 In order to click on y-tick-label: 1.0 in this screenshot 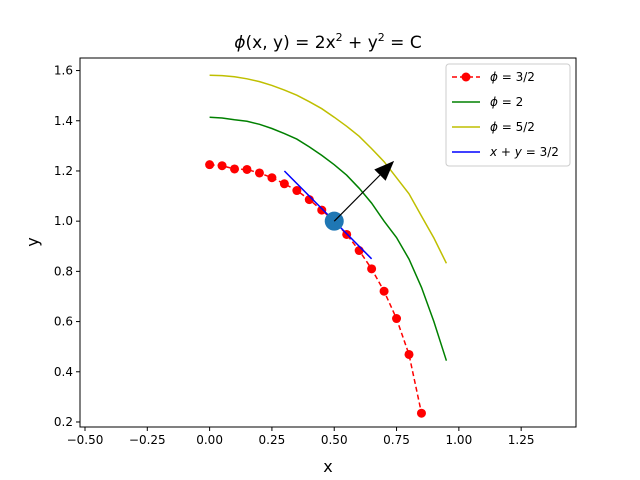, I will do `click(63, 221)`.